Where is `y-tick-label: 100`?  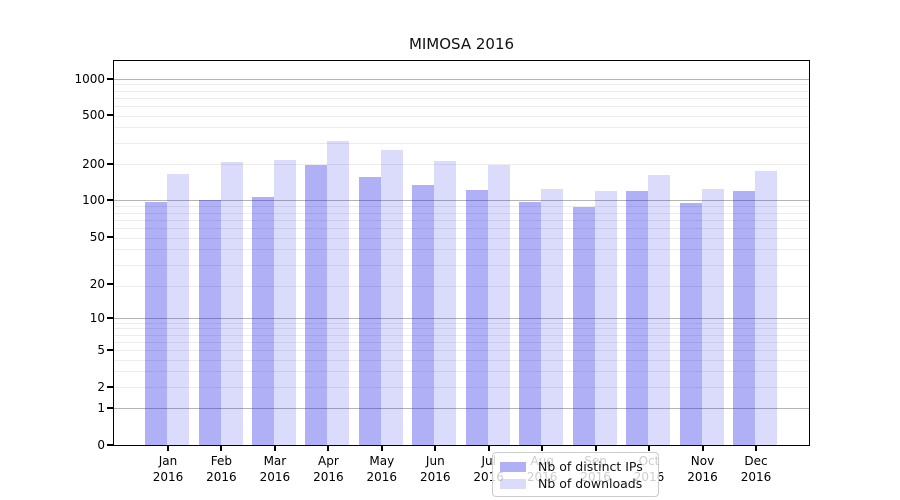
y-tick-label: 100 is located at coordinates (93, 200).